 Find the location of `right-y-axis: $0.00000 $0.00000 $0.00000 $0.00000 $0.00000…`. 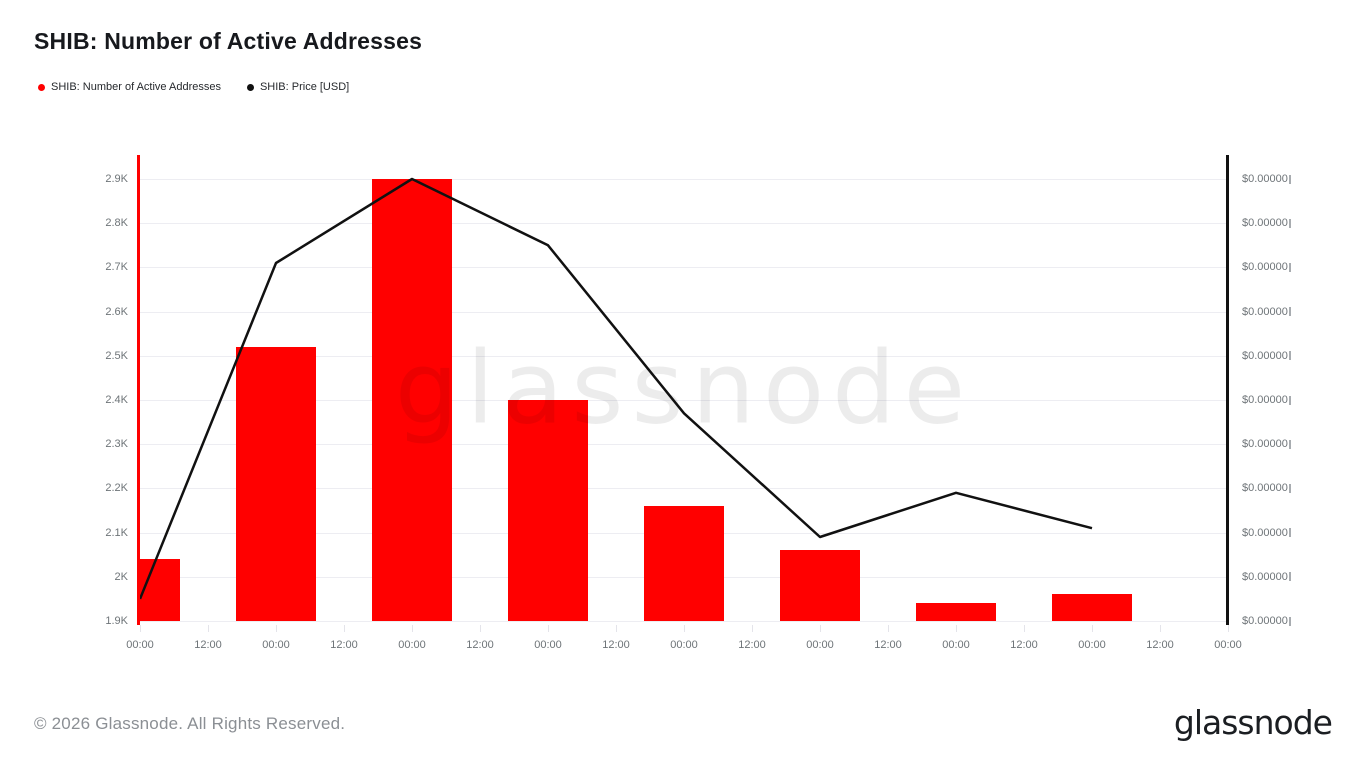

right-y-axis: $0.00000 $0.00000 $0.00000 $0.00000 $0.00000… is located at coordinates (1302, 391).